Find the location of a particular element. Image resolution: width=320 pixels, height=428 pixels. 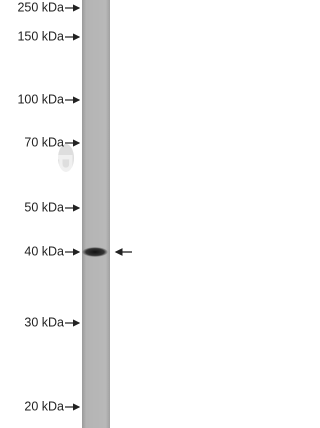

lane is located at coordinates (96, 214).